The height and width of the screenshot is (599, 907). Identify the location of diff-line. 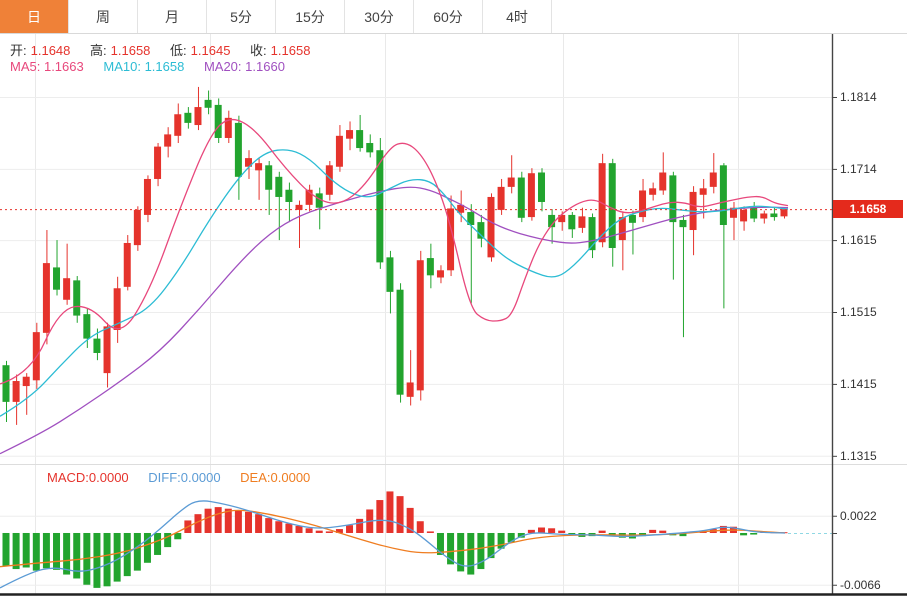
(393, 544).